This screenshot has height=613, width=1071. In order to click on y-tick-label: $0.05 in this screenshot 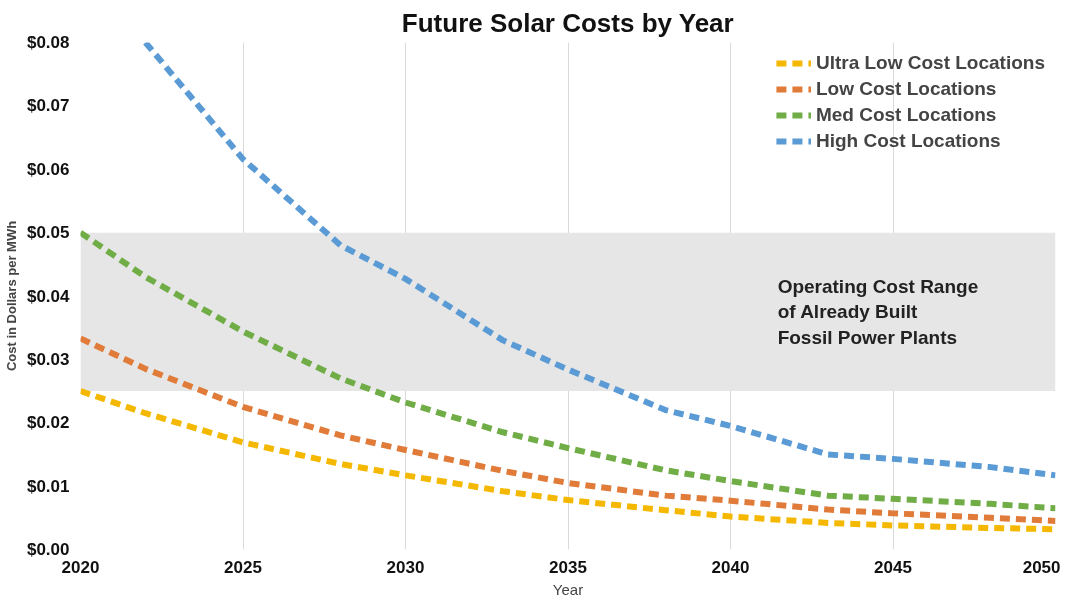, I will do `click(48, 233)`.